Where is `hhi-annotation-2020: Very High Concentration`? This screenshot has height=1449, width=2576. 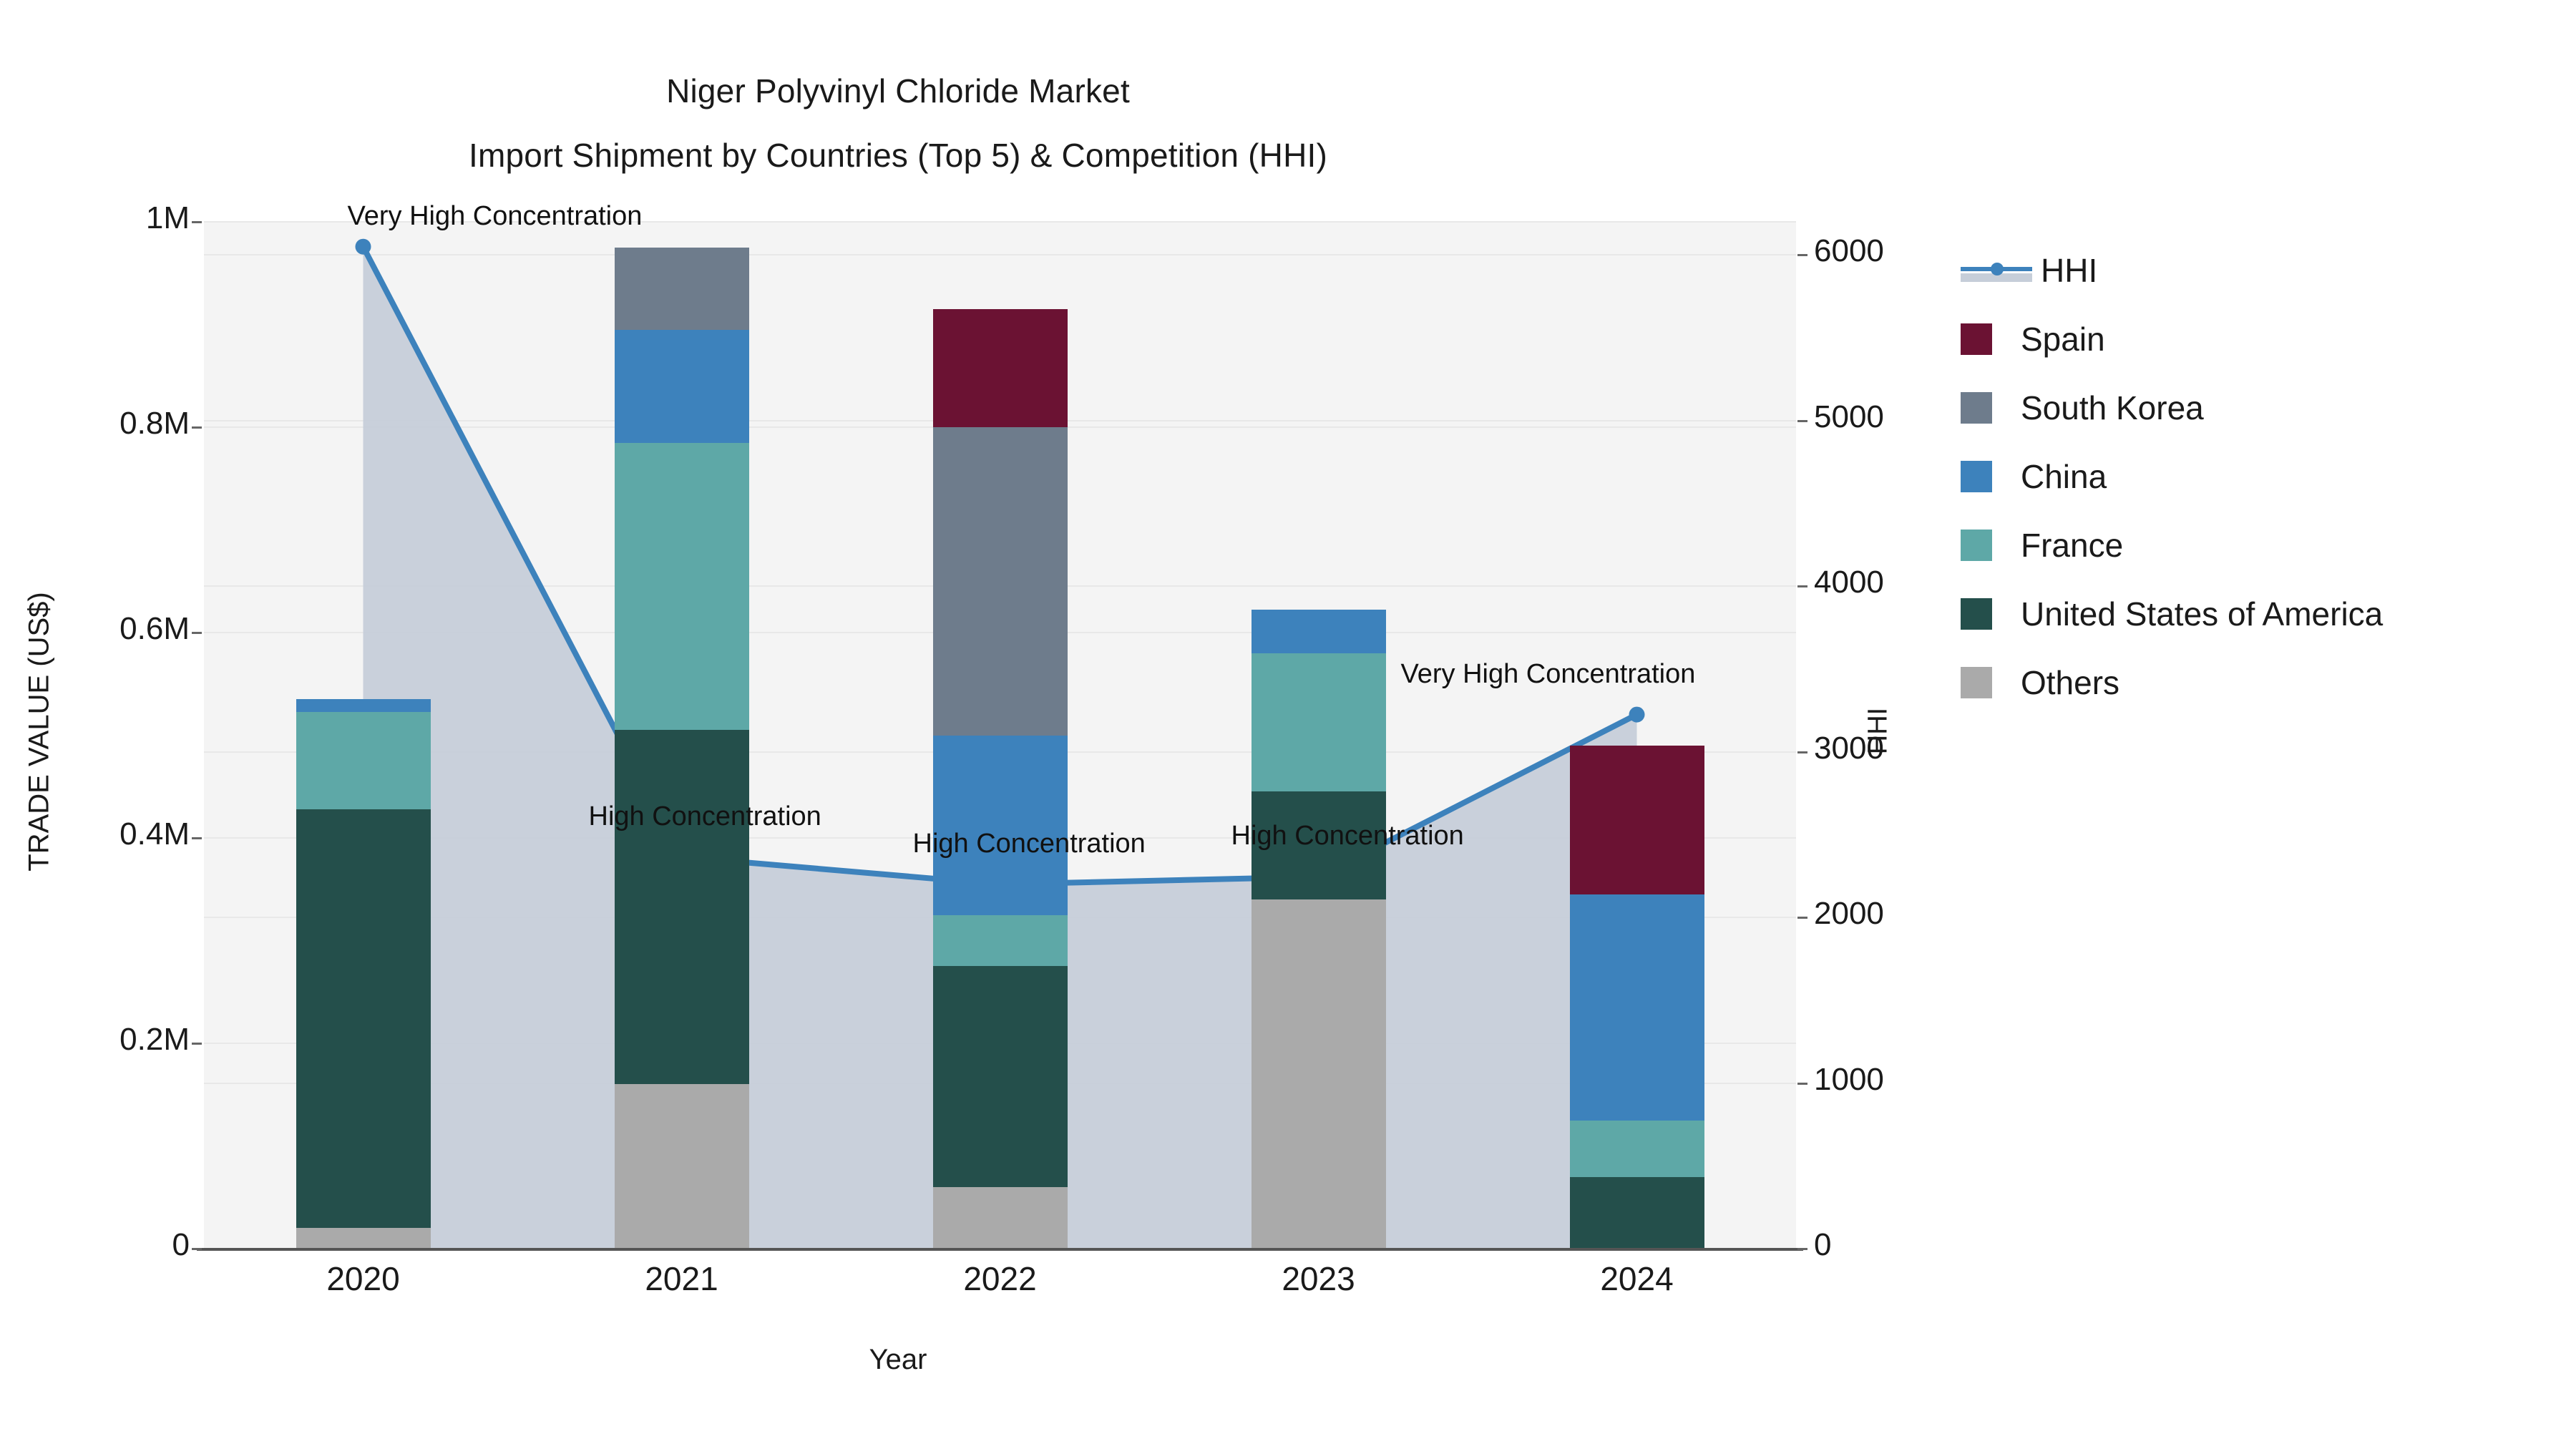
hhi-annotation-2020: Very High Concentration is located at coordinates (495, 215).